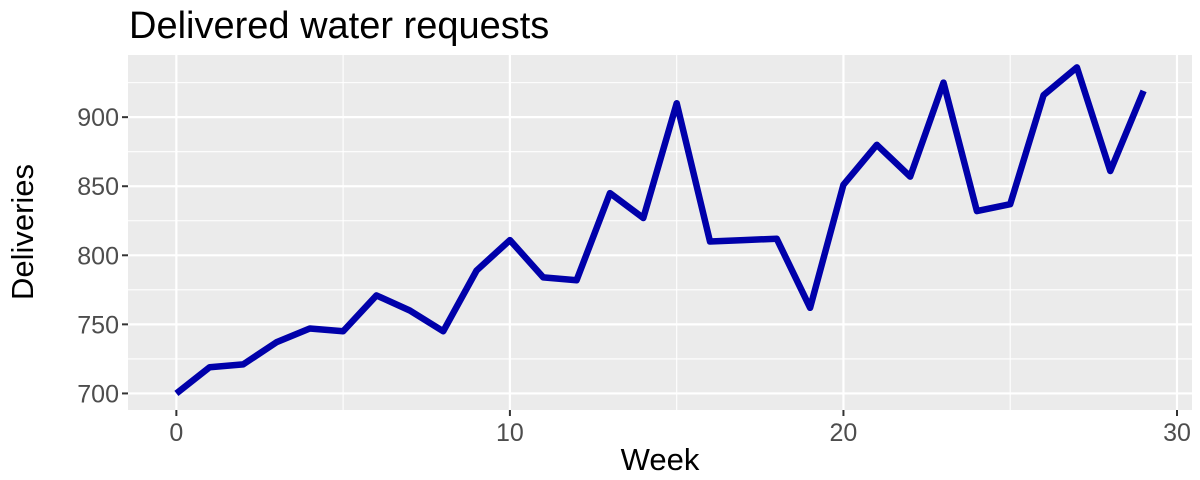 This screenshot has height=480, width=1200. What do you see at coordinates (339, 26) in the screenshot?
I see `chart-title: Delivered water requests` at bounding box center [339, 26].